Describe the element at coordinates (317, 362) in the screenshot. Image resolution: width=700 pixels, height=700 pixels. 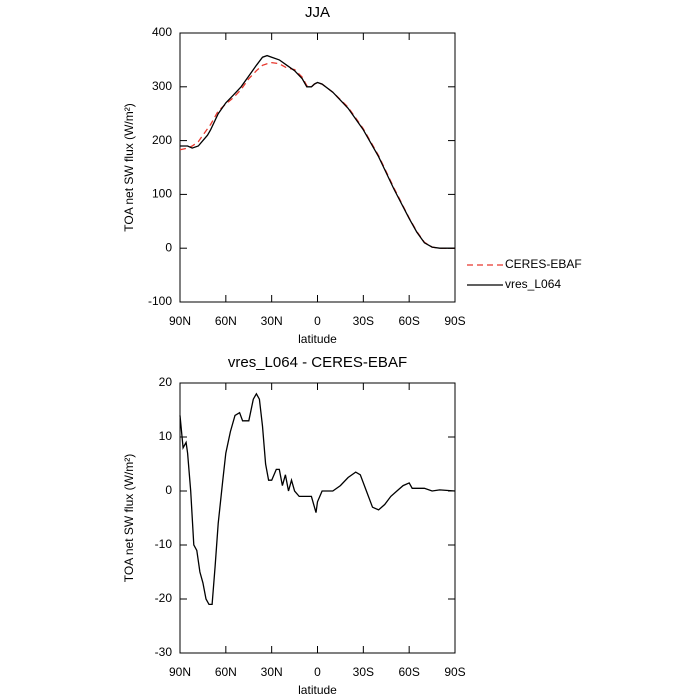
I see `chart-title: vres_L064 - CERES-EBAF` at that location.